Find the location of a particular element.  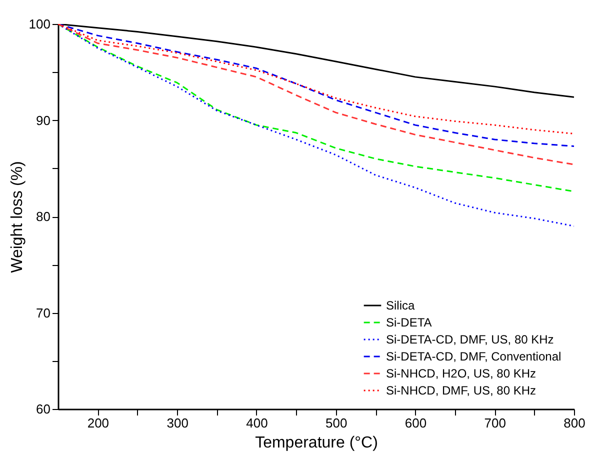

y-axis-title: Weight loss (%) is located at coordinates (17, 217).